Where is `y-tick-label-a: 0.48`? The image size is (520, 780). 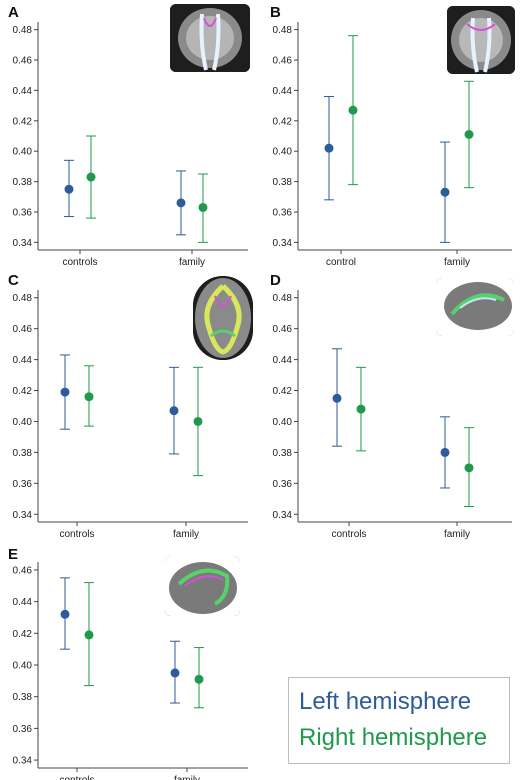 y-tick-label-a: 0.48 is located at coordinates (23, 30).